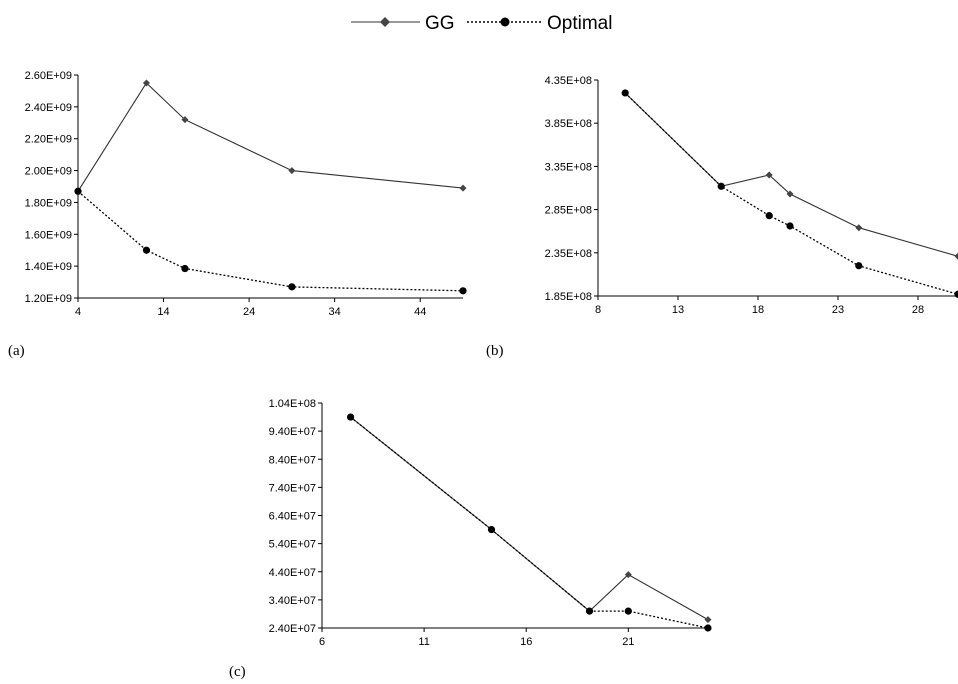 The width and height of the screenshot is (958, 684). Describe the element at coordinates (758, 310) in the screenshot. I see `x-tick-label: 18` at that location.